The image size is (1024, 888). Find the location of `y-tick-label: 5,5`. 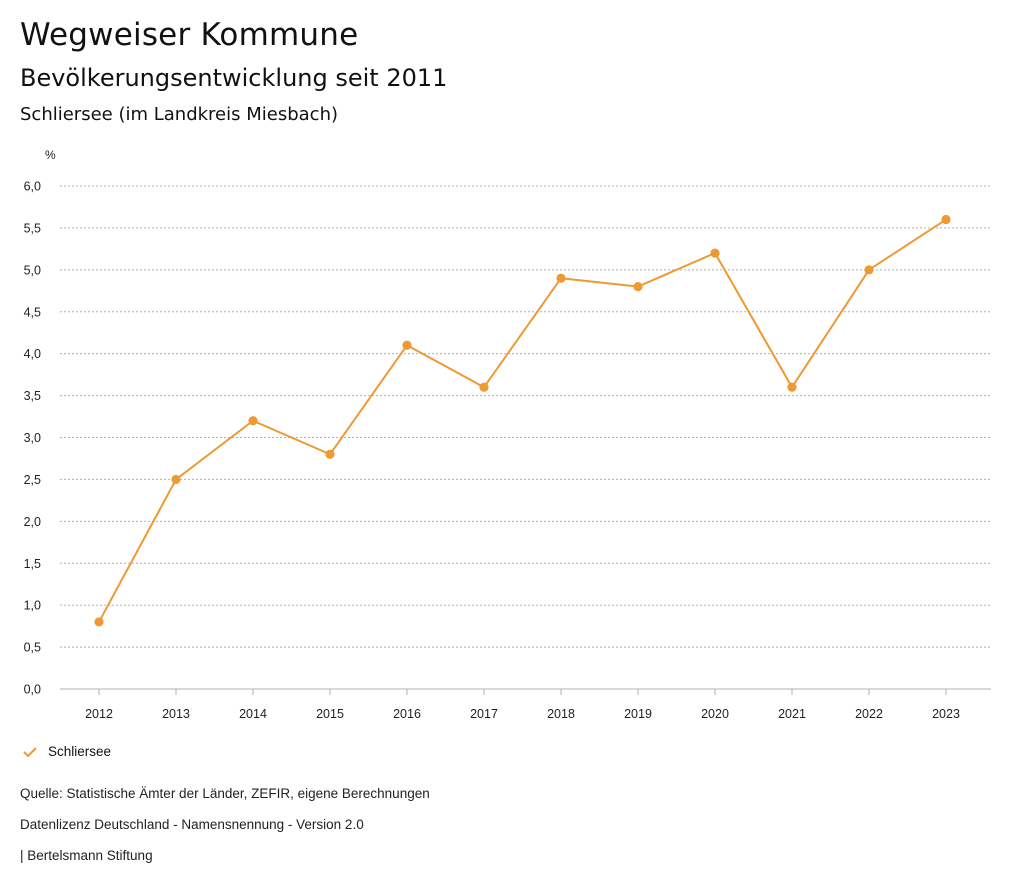

y-tick-label: 5,5 is located at coordinates (32, 228).